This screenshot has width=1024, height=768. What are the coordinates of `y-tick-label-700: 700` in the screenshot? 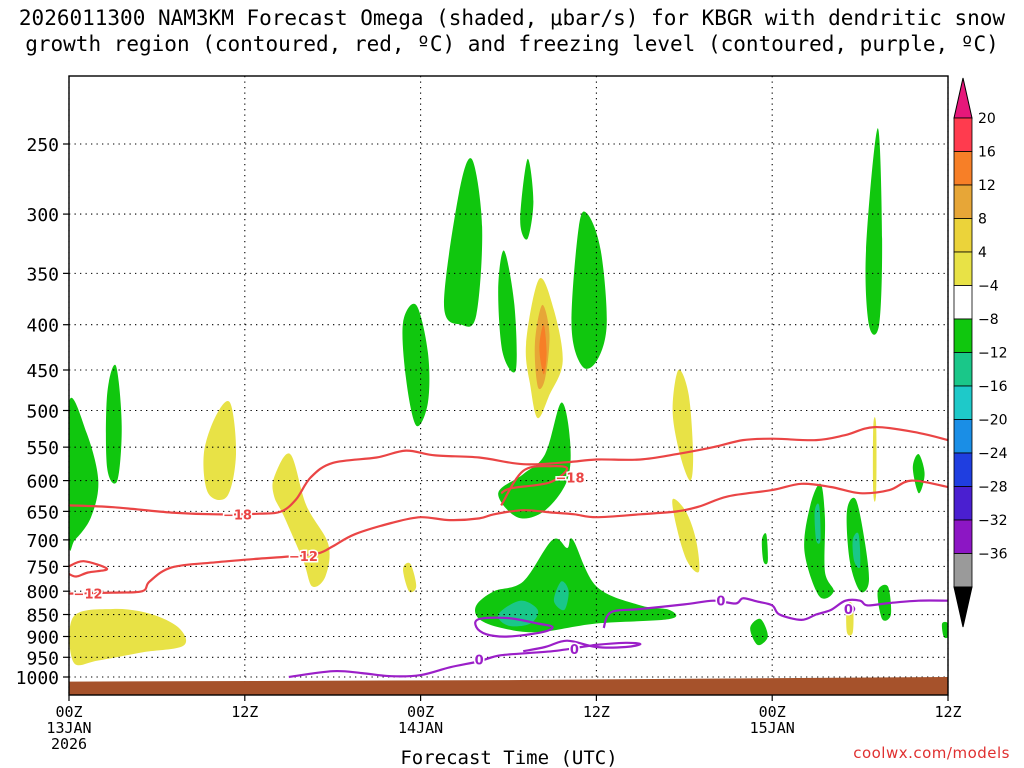 It's located at (42, 541).